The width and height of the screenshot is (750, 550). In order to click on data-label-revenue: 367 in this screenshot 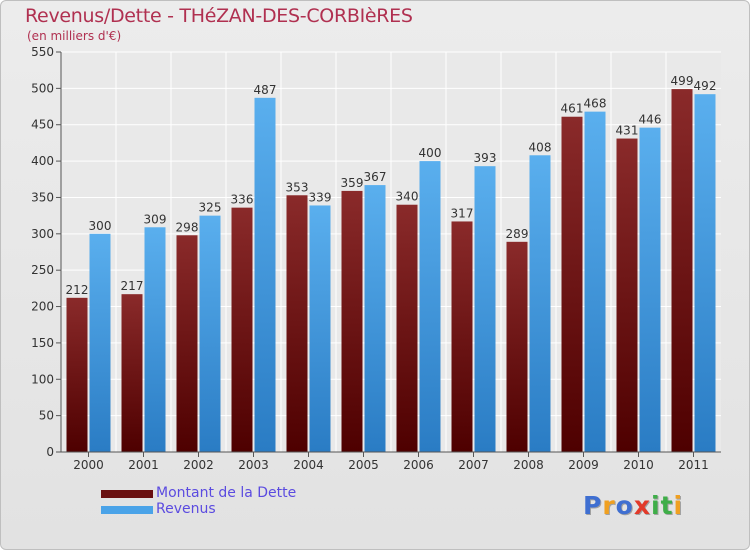, I will do `click(375, 177)`.